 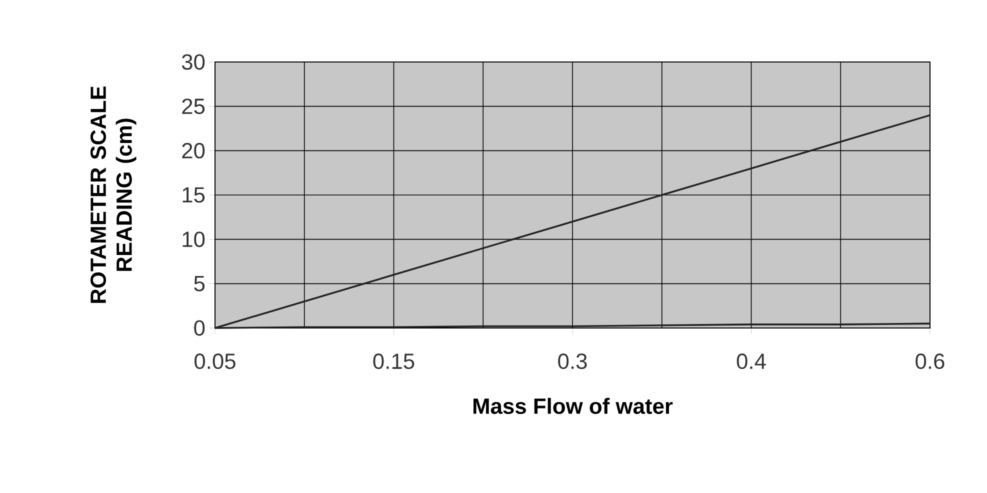 I want to click on x-tick-label: 0.3, so click(x=572, y=362).